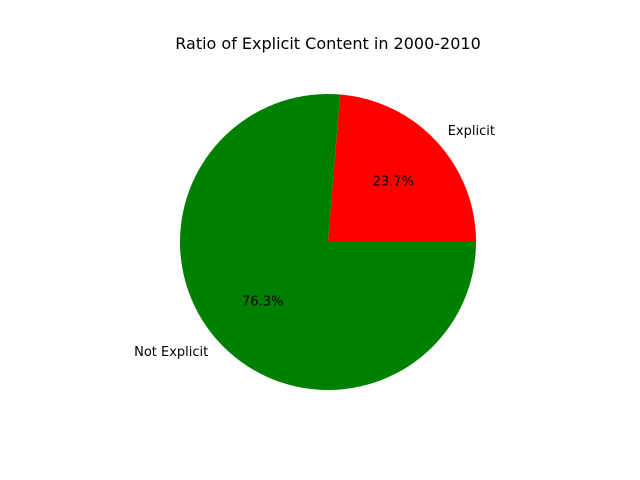 The height and width of the screenshot is (480, 640). I want to click on slice-percent-label: 23.7%, so click(393, 181).